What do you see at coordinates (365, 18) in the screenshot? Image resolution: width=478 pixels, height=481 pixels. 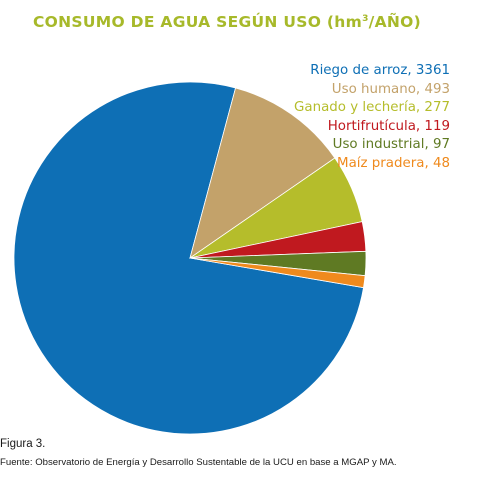 I see `chart-title-superscript: 3` at bounding box center [365, 18].